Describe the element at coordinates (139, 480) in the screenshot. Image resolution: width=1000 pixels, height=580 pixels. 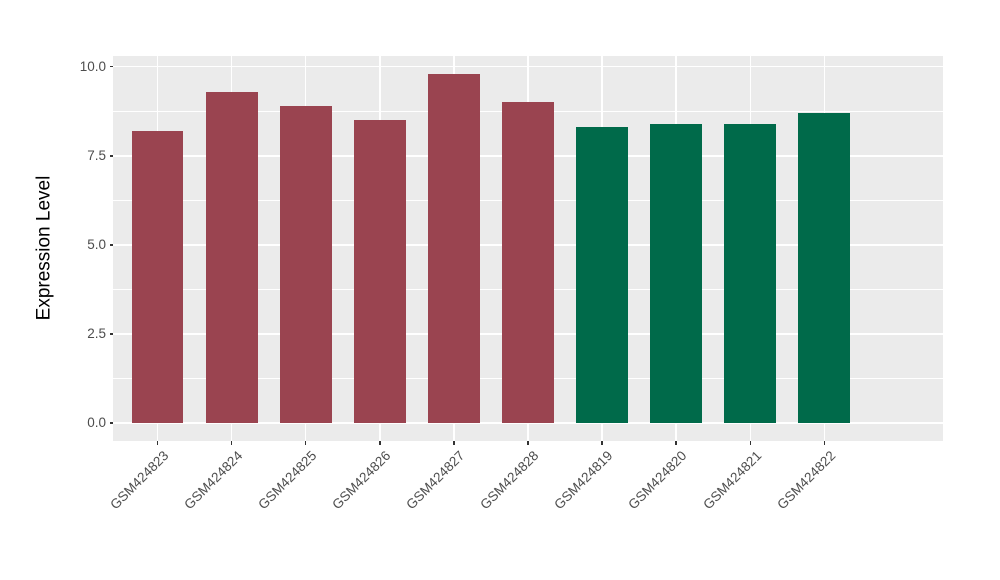
I see `x-tick-label: GSM424823` at that location.